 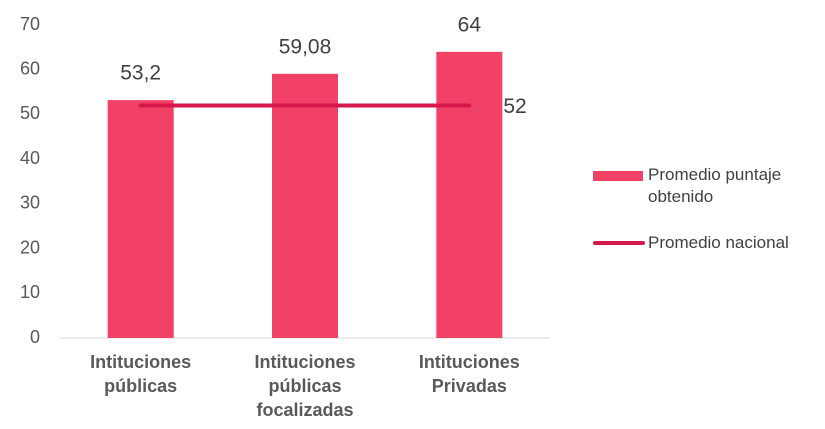 What do you see at coordinates (30, 203) in the screenshot?
I see `y-tick-label: 30` at bounding box center [30, 203].